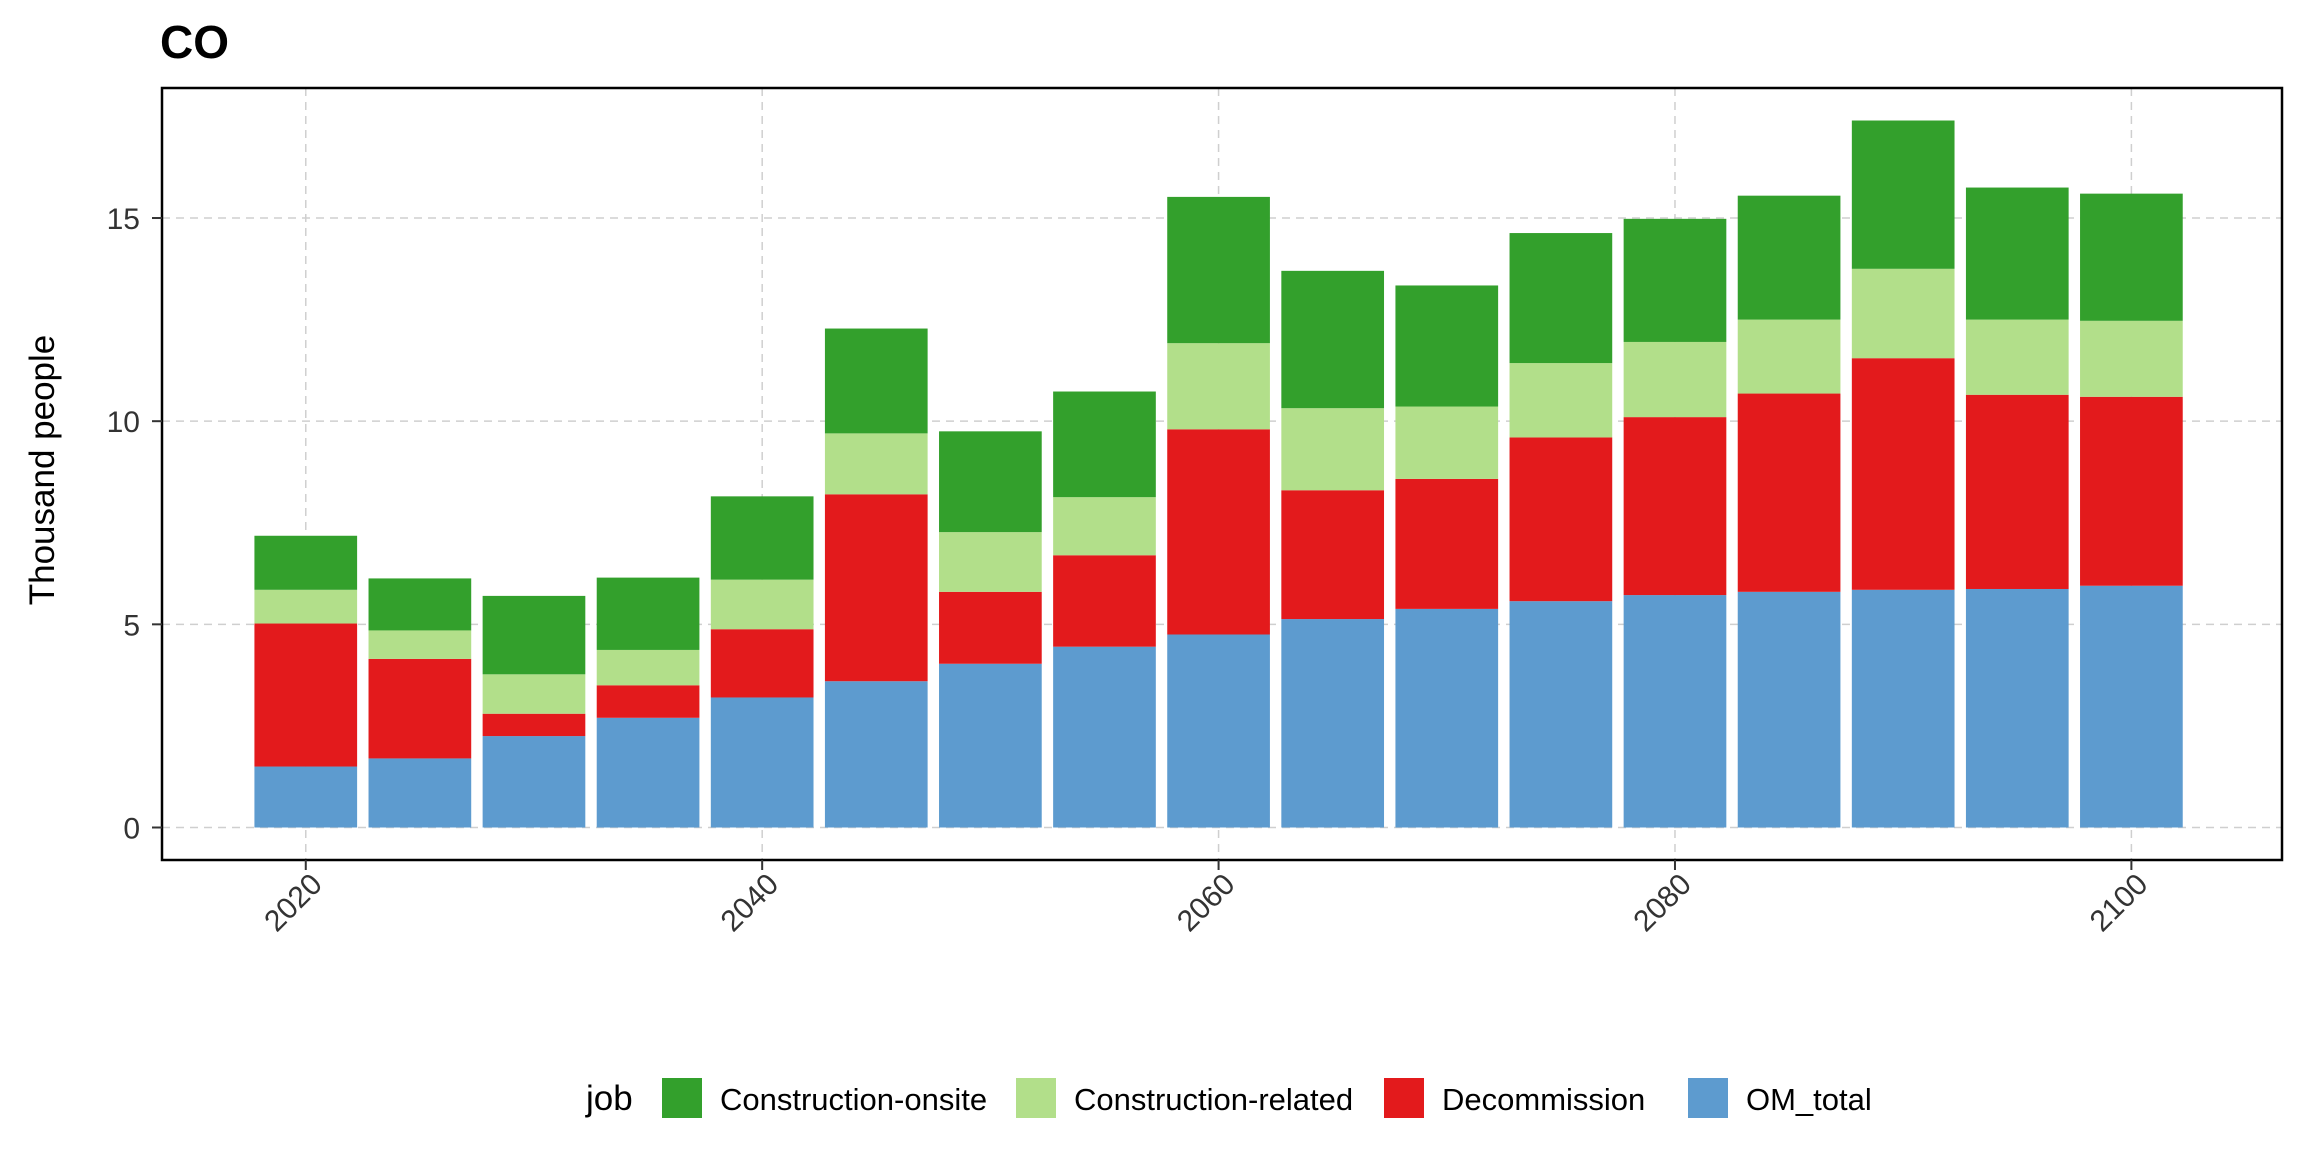  I want to click on y-tick-label: 15, so click(123, 219).